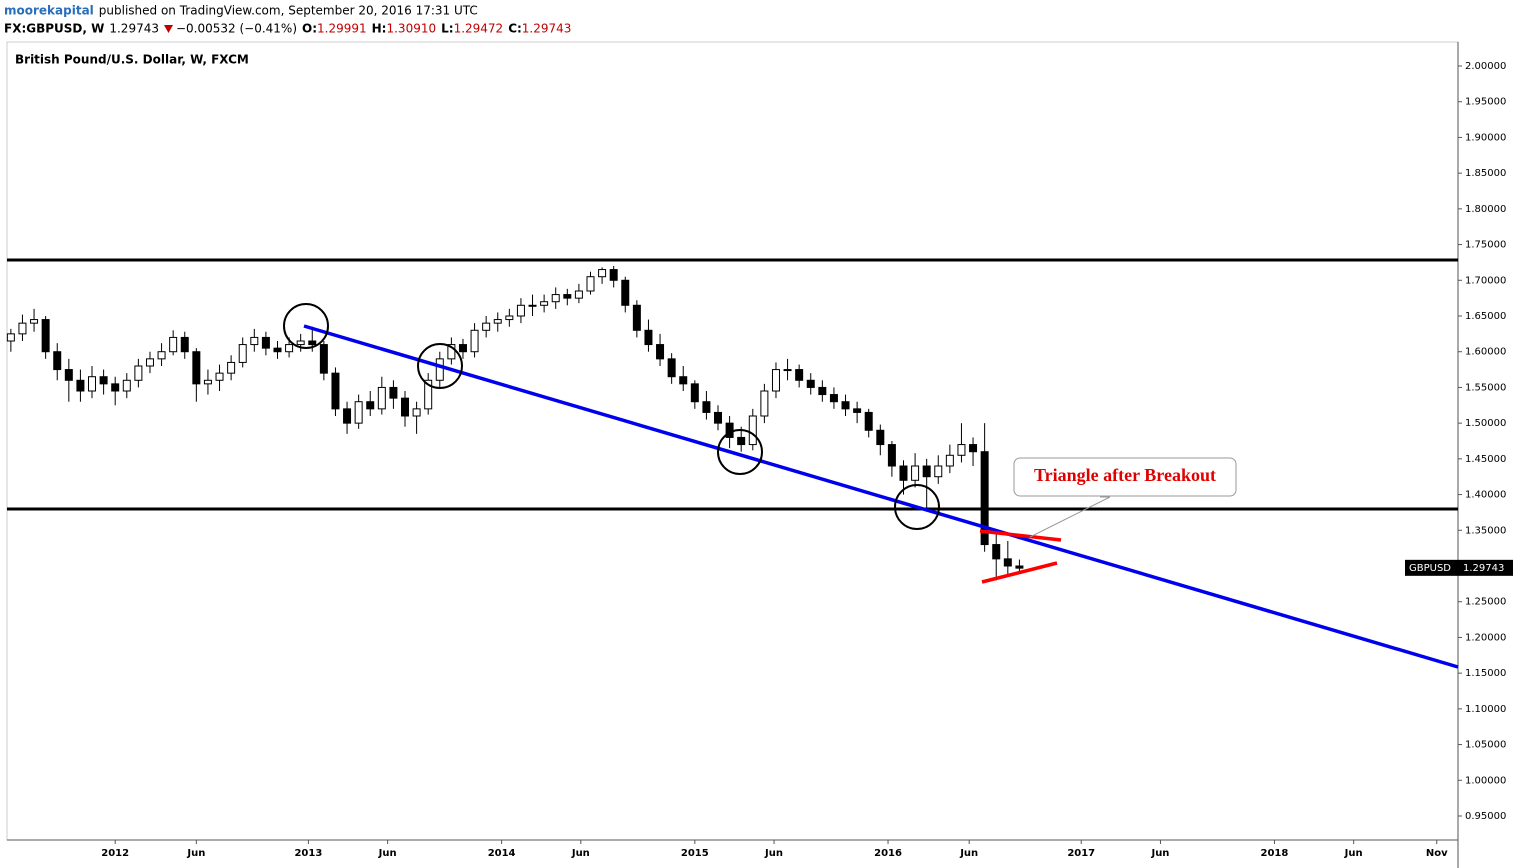 The width and height of the screenshot is (1515, 868). I want to click on x-tick-label: 2014, so click(502, 853).